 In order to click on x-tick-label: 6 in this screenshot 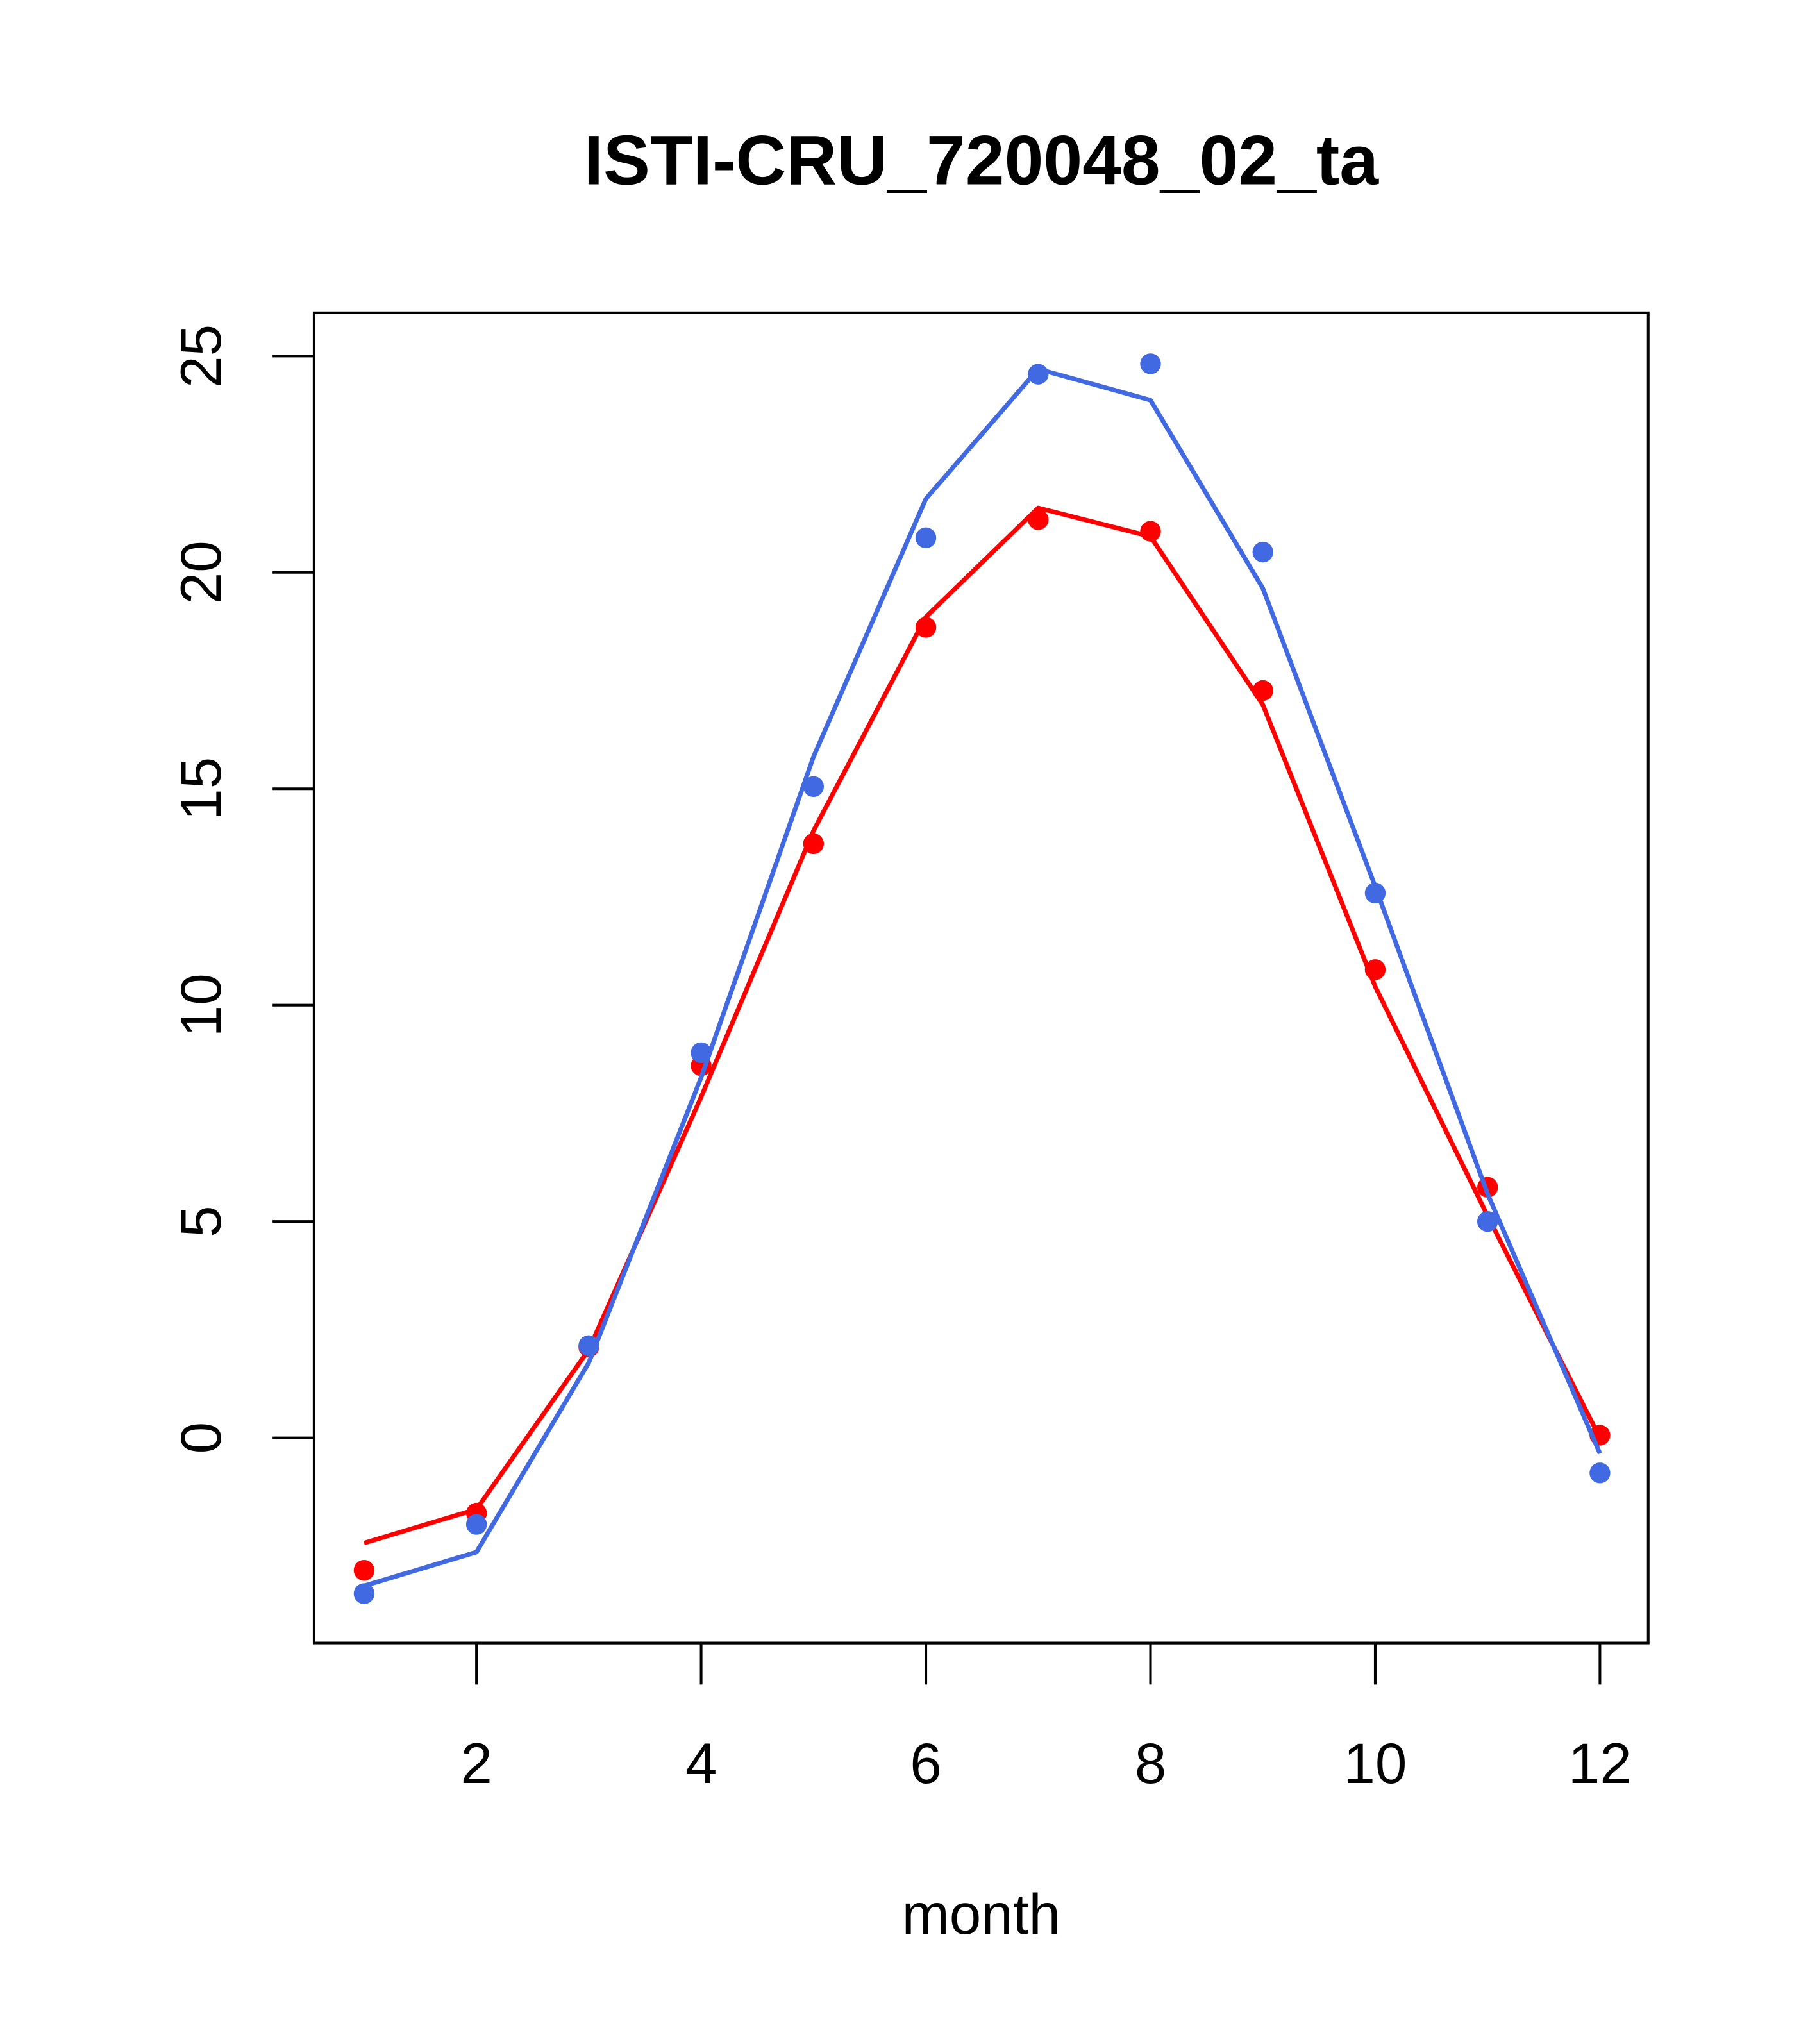, I will do `click(926, 1763)`.